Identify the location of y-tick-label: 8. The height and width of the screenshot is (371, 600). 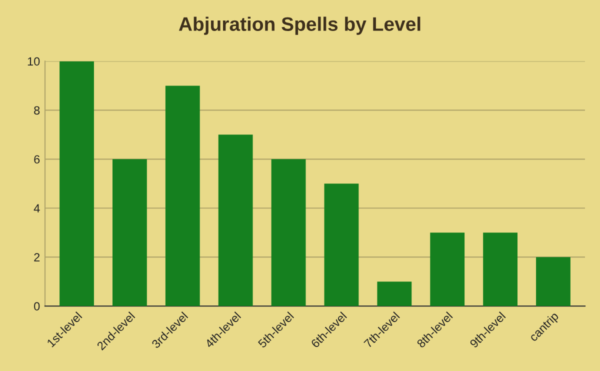
(37, 110).